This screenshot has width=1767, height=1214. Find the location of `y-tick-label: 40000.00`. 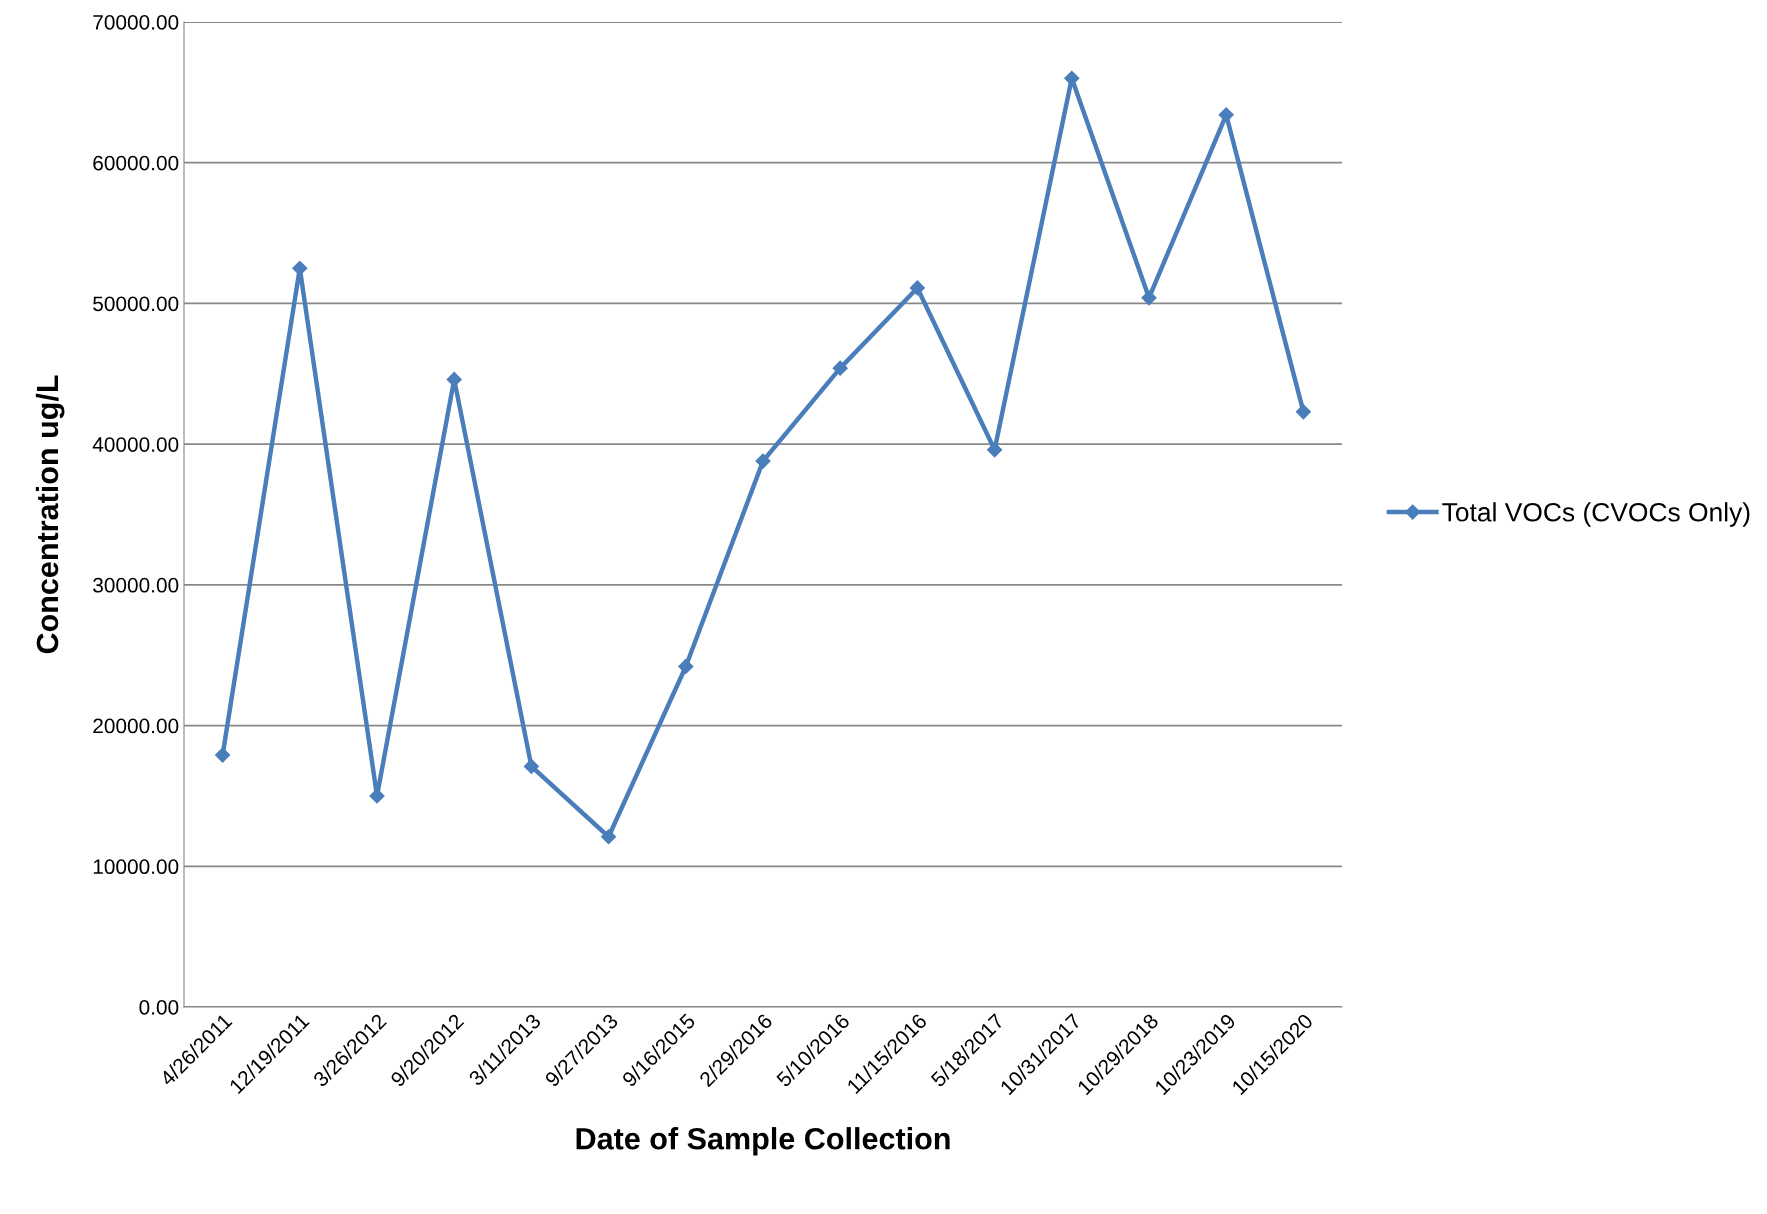

y-tick-label: 40000.00 is located at coordinates (135, 444).